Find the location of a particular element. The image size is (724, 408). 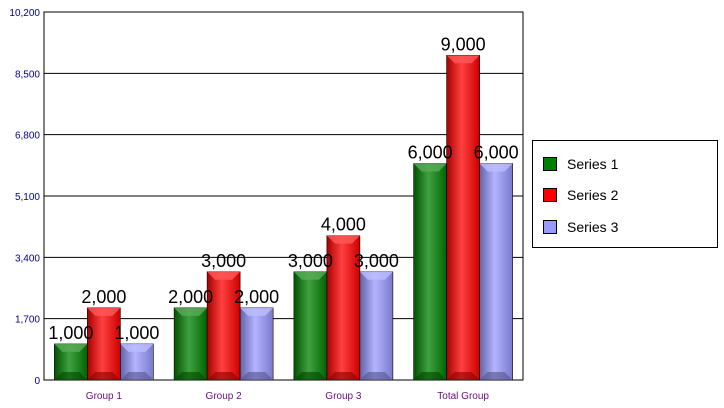

y-tick-label: 1,700 is located at coordinates (27, 320).